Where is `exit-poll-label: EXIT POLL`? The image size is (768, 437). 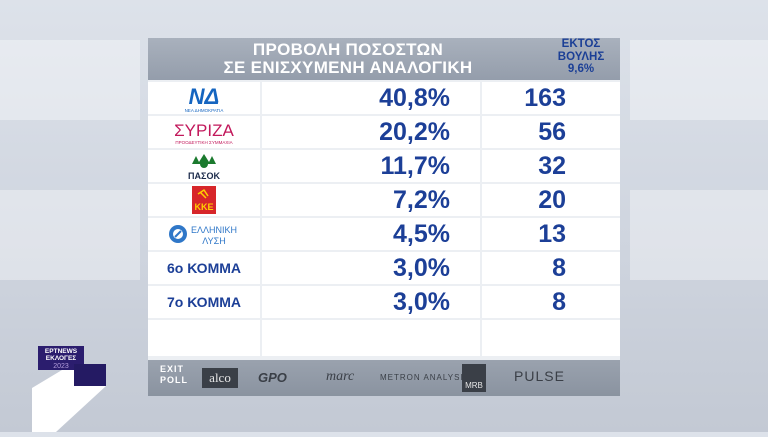
exit-poll-label: EXIT POLL is located at coordinates (174, 375).